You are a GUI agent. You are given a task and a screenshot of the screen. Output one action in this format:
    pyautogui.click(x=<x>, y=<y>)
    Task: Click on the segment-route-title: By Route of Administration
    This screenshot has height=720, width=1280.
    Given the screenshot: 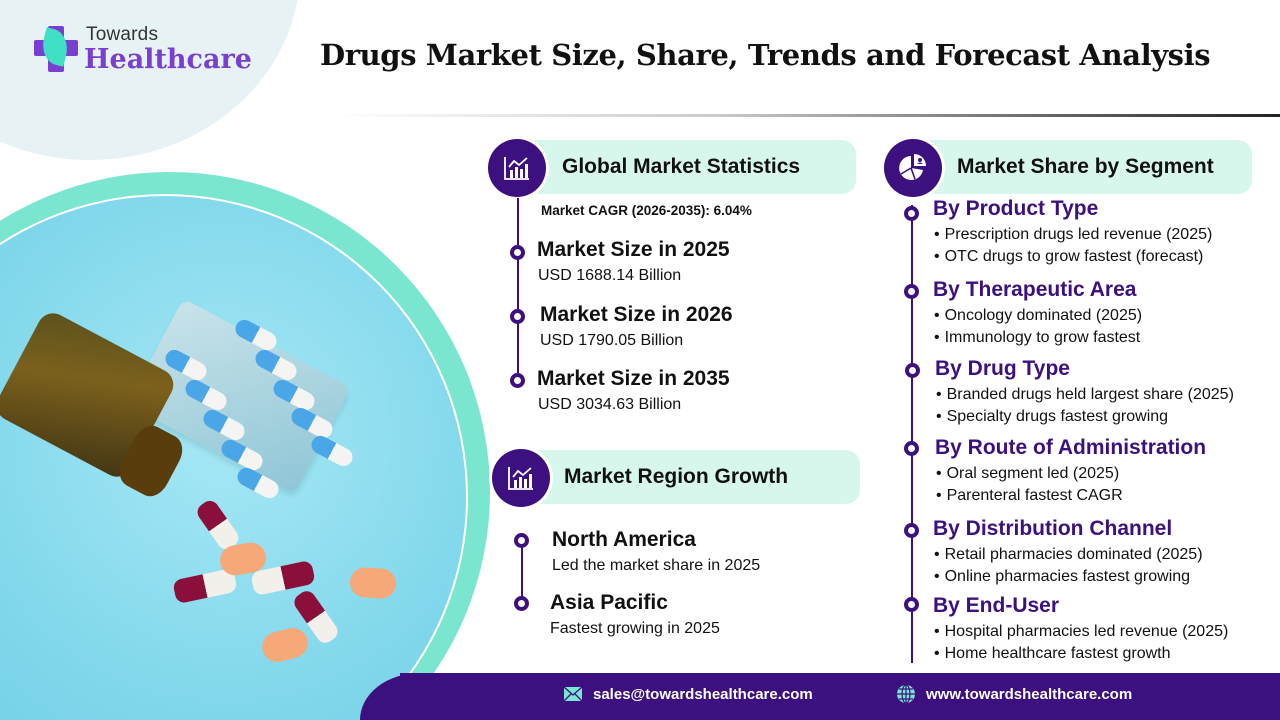 What is the action you would take?
    pyautogui.click(x=1071, y=447)
    